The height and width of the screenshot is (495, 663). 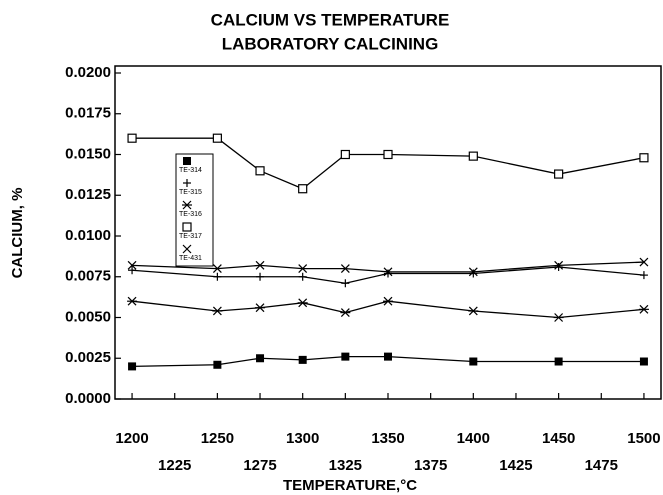 What do you see at coordinates (88, 72) in the screenshot?
I see `y-tick-label: 0.0200` at bounding box center [88, 72].